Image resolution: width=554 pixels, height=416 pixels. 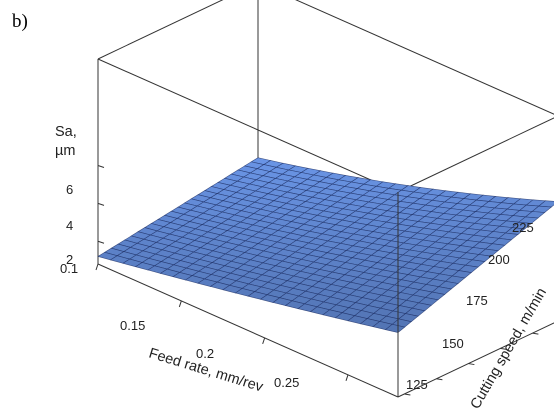 I want to click on z-tick-label: 4, so click(x=69, y=225).